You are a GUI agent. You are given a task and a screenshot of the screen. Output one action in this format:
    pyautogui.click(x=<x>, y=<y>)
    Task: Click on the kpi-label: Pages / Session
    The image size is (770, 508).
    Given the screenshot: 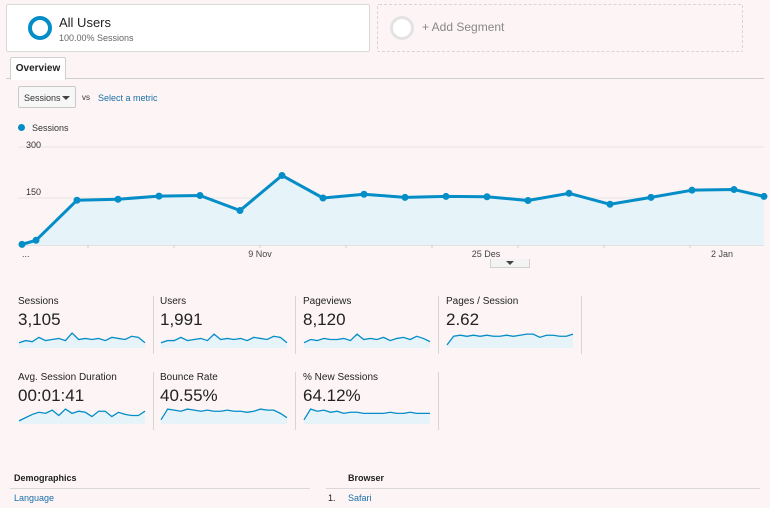 What is the action you would take?
    pyautogui.click(x=482, y=301)
    